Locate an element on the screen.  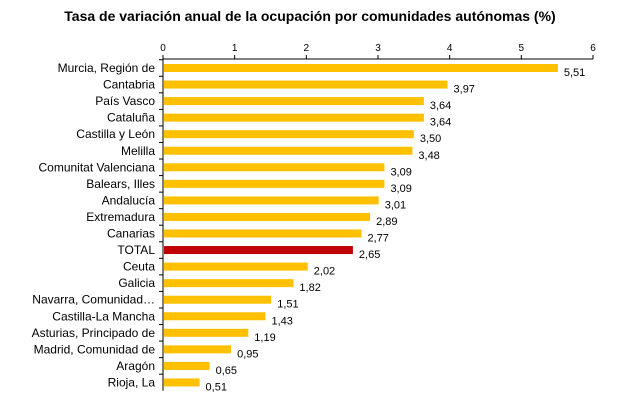
value-label: 2,77 is located at coordinates (378, 239).